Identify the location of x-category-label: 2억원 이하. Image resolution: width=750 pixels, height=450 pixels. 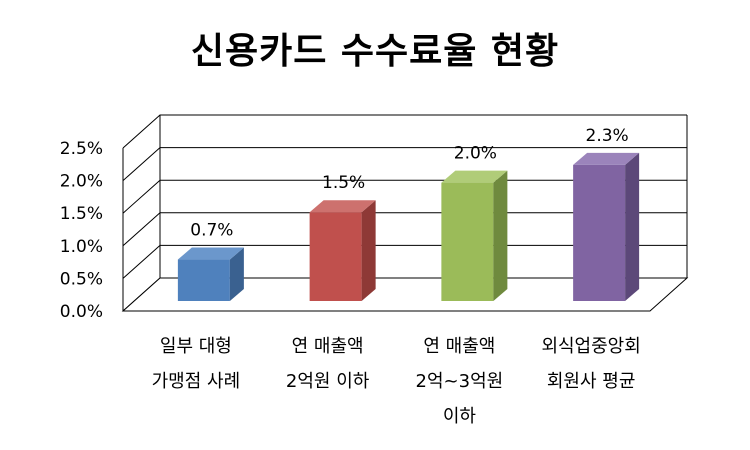
(328, 381).